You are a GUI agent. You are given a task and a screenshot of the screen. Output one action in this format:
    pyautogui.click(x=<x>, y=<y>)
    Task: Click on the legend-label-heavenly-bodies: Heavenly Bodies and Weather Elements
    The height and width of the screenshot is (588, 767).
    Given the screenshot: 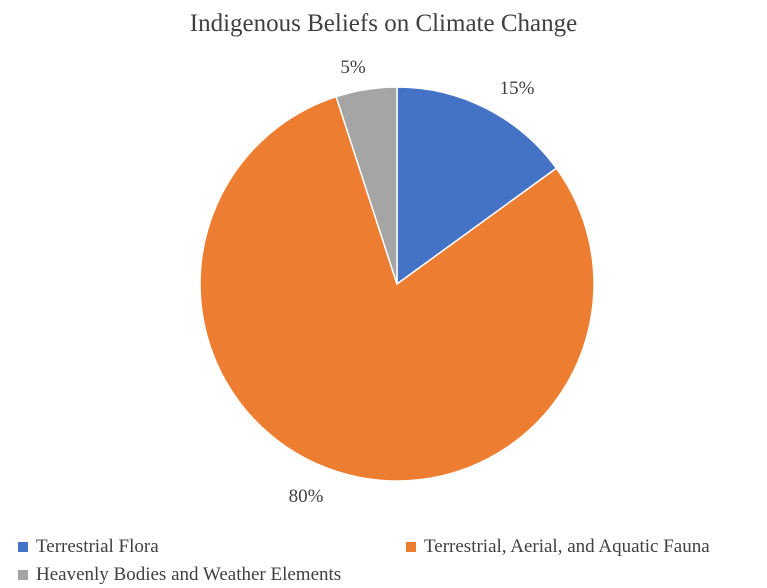 What is the action you would take?
    pyautogui.click(x=189, y=574)
    